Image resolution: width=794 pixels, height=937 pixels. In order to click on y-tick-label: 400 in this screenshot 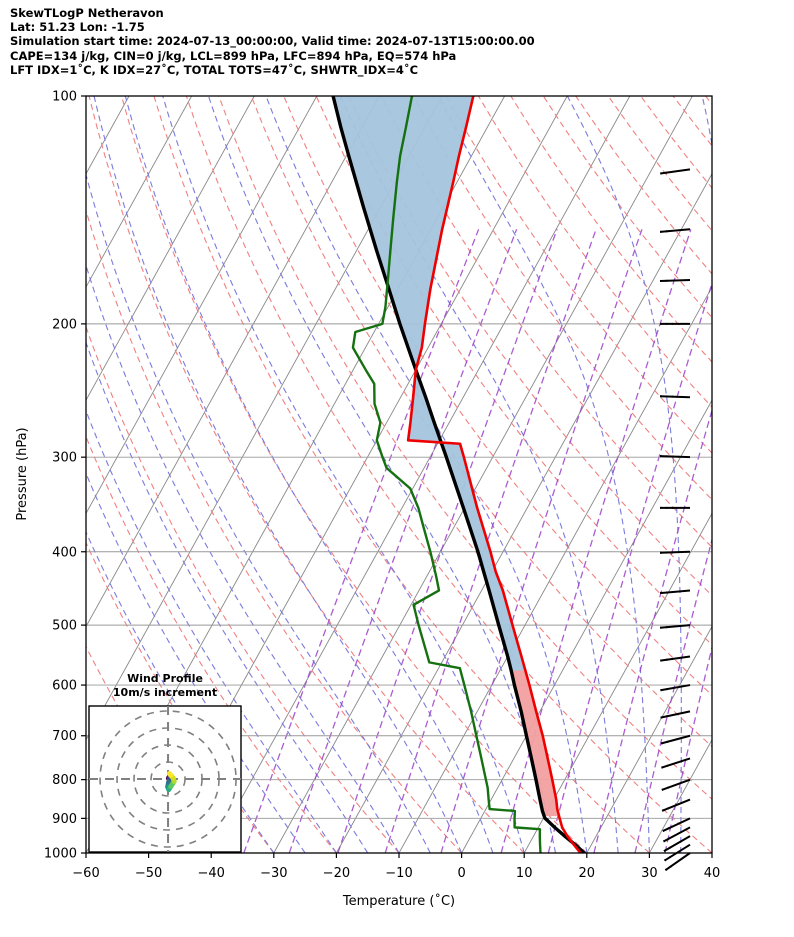, I will do `click(64, 552)`.